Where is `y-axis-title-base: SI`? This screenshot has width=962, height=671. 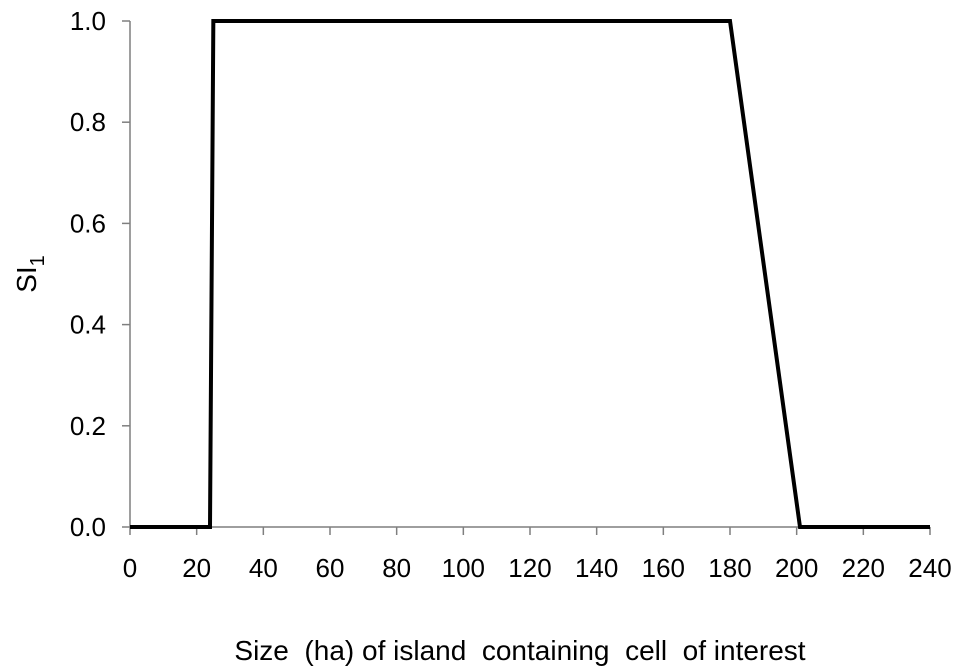
y-axis-title-base: SI is located at coordinates (26, 279).